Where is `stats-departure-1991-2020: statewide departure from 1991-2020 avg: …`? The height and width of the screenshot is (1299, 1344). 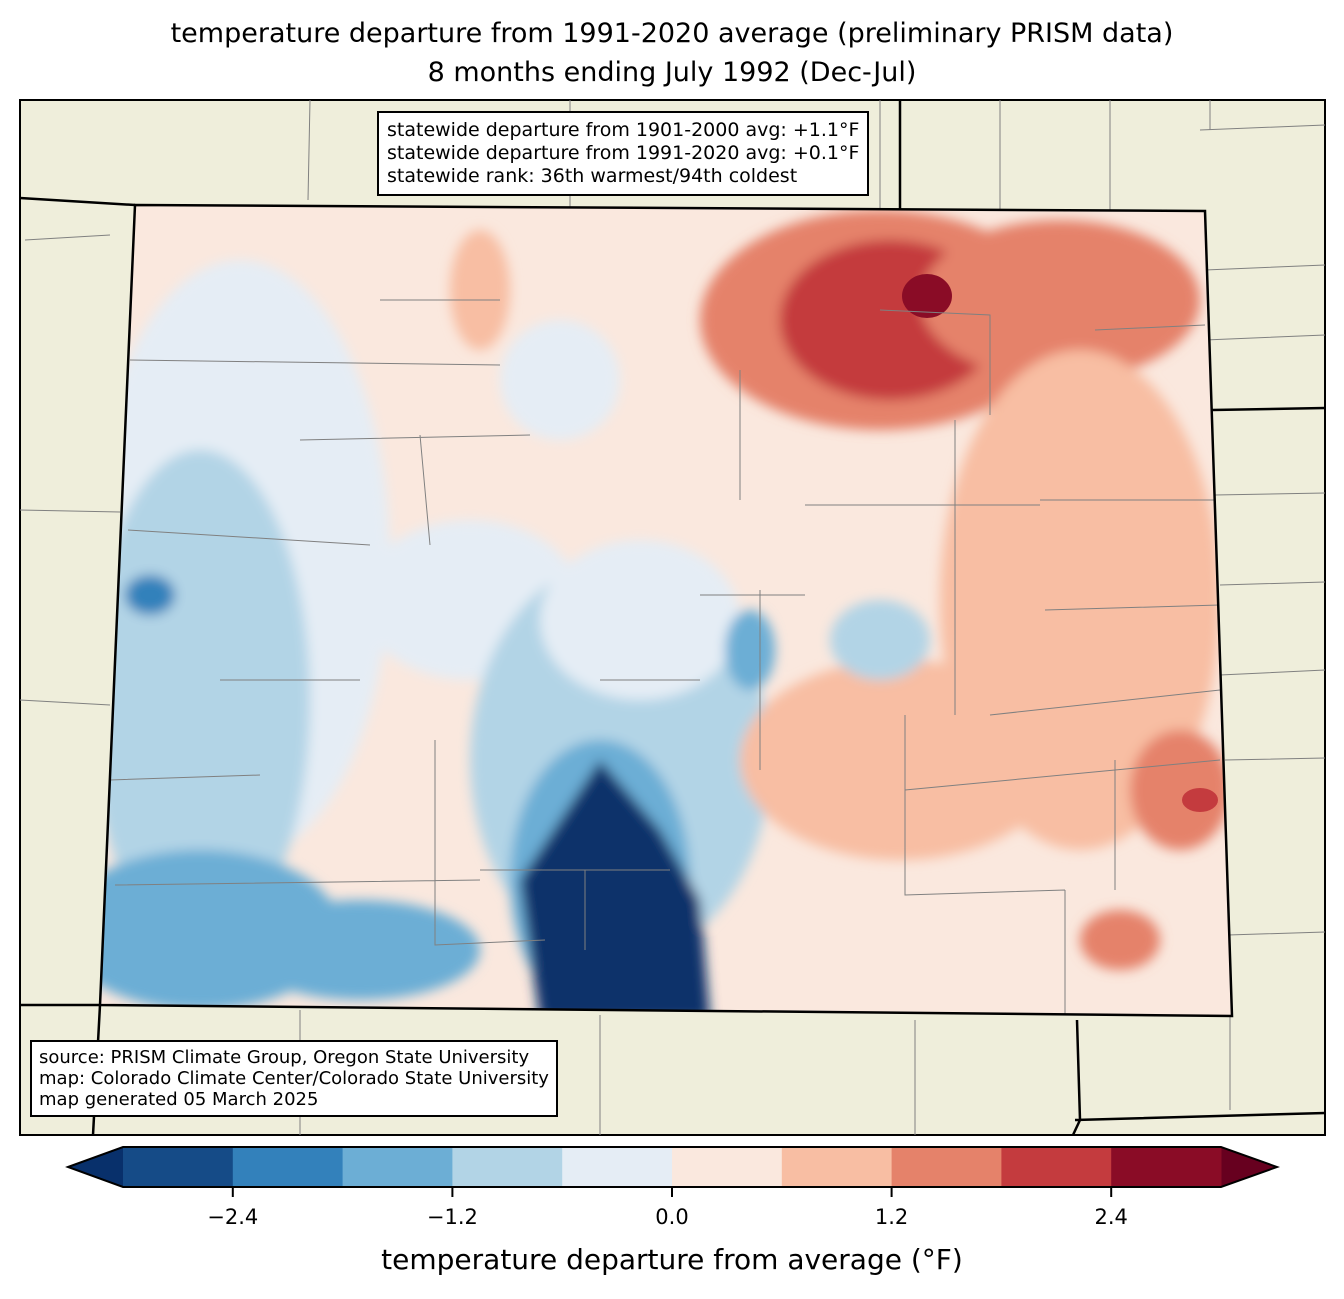 stats-departure-1991-2020: statewide departure from 1991-2020 avg: … is located at coordinates (623, 153).